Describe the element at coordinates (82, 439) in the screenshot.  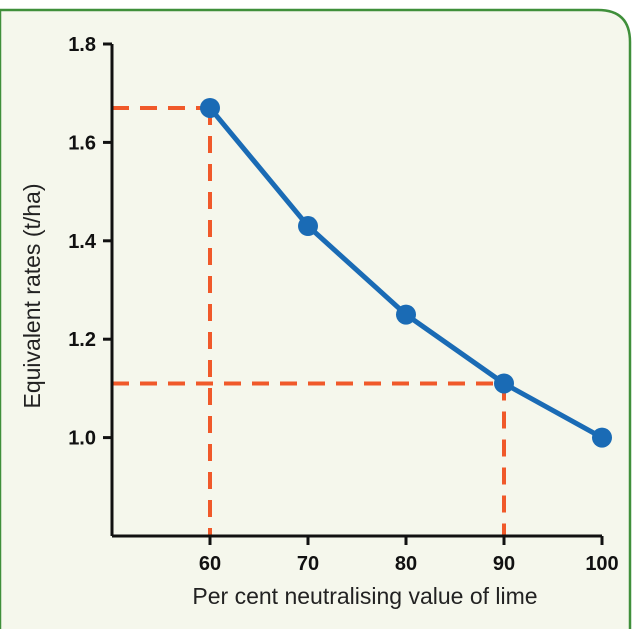
I see `y-tick-label: 1.0` at that location.